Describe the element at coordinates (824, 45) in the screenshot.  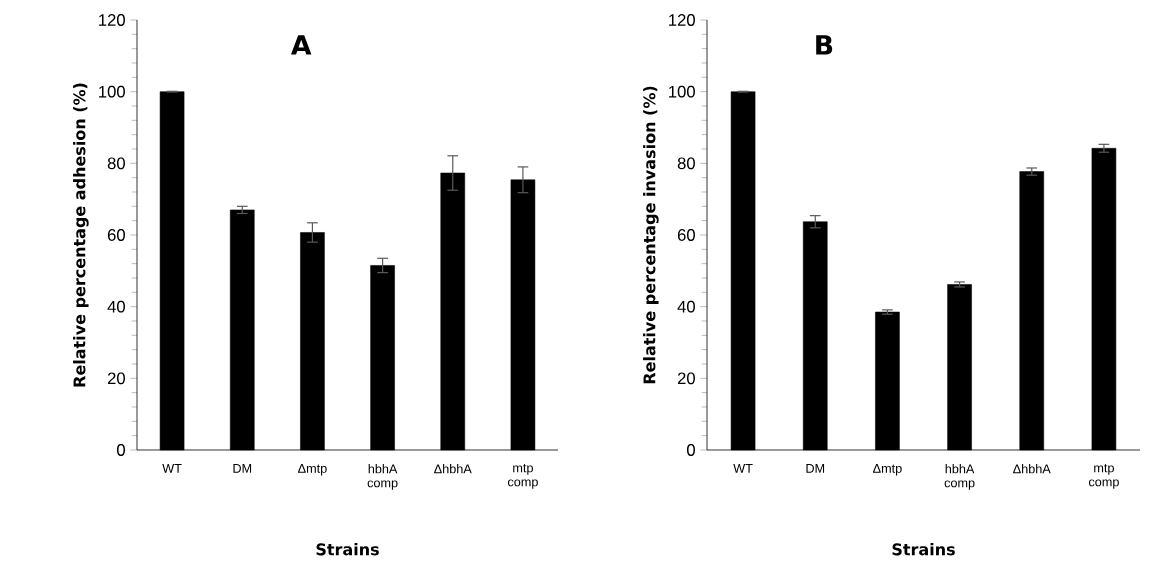
I see `chart-title: B` at that location.